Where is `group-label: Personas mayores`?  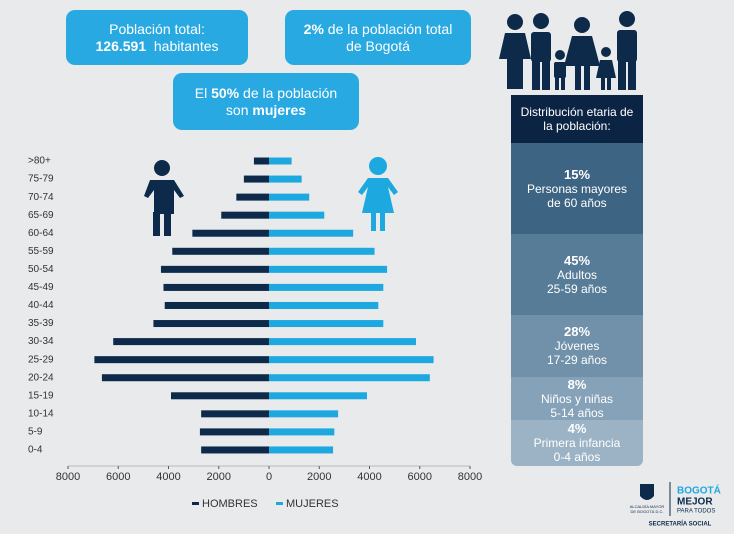
group-label: Personas mayores is located at coordinates (577, 188).